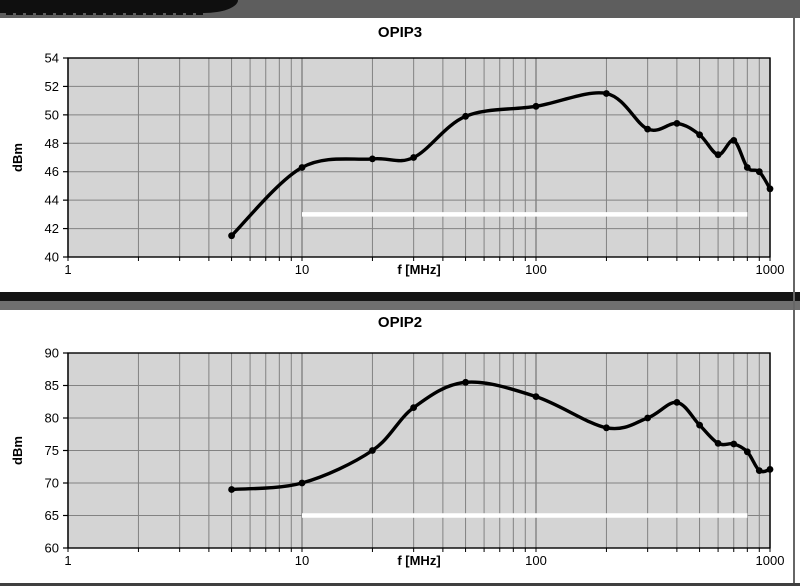  I want to click on y-tick-label: 90, so click(52, 353).